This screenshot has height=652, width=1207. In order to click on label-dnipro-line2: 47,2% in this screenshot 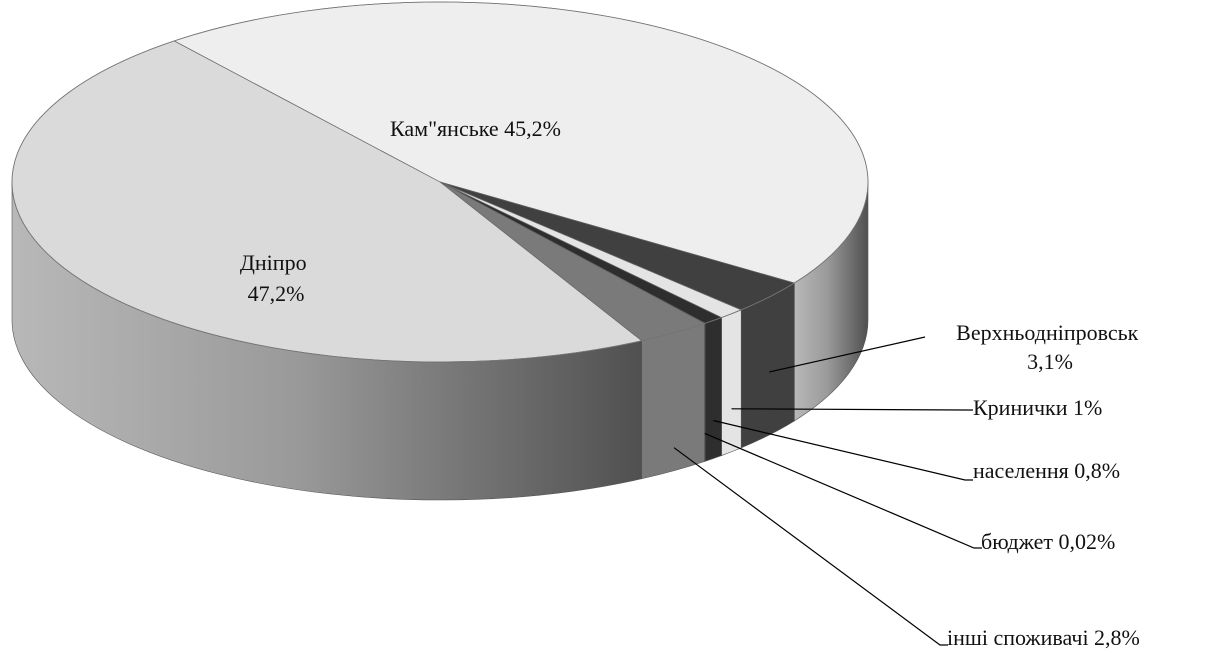, I will do `click(276, 293)`.